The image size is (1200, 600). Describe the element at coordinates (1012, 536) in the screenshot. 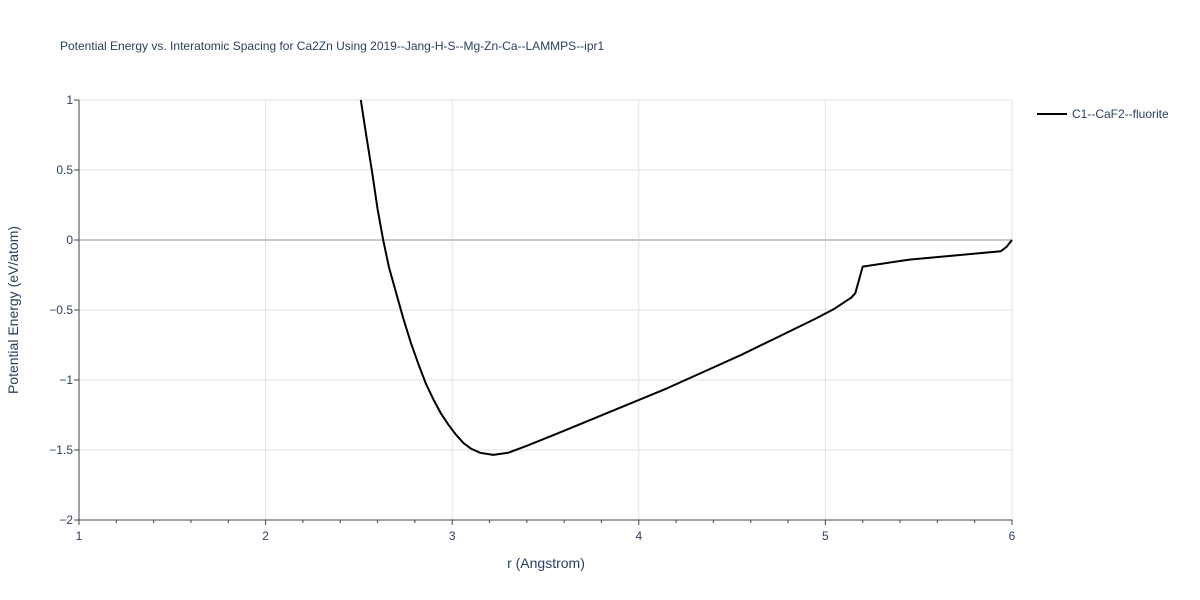

I see `x-tick-label: 6` at that location.